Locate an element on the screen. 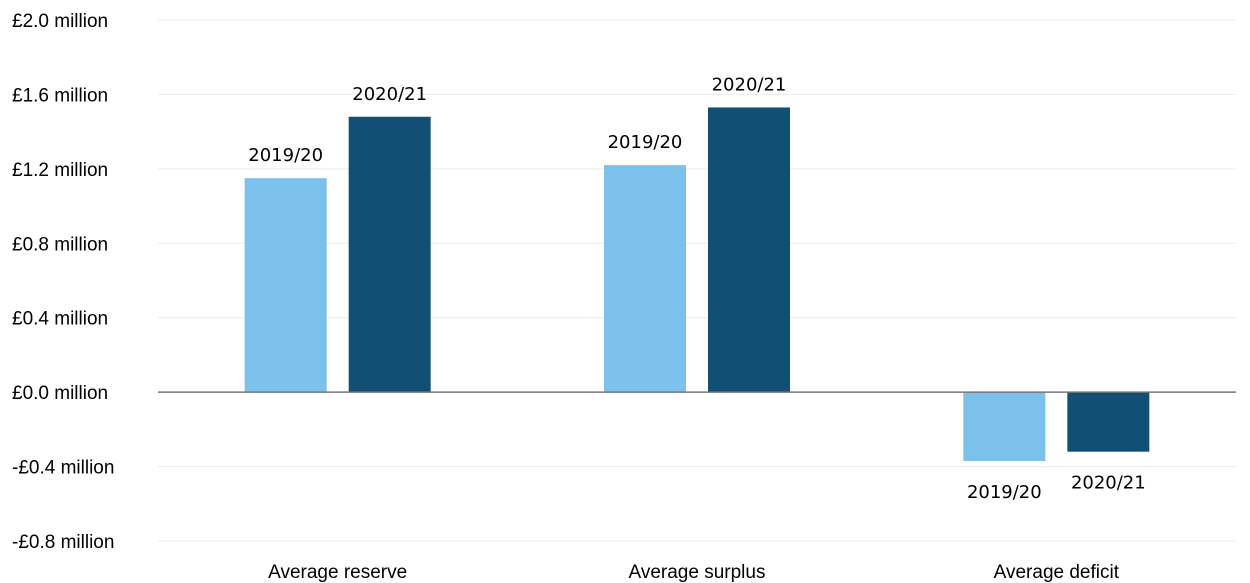 The image size is (1250, 583). y-tick-label: -£0.8 million is located at coordinates (63, 542).